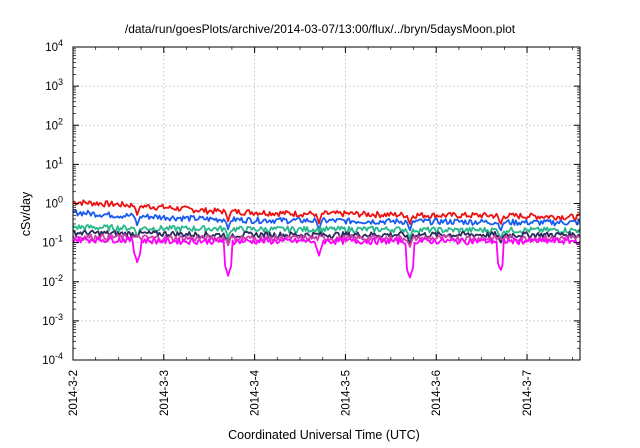 The image size is (640, 448). I want to click on x-tick-label: 2014-3-5, so click(346, 393).